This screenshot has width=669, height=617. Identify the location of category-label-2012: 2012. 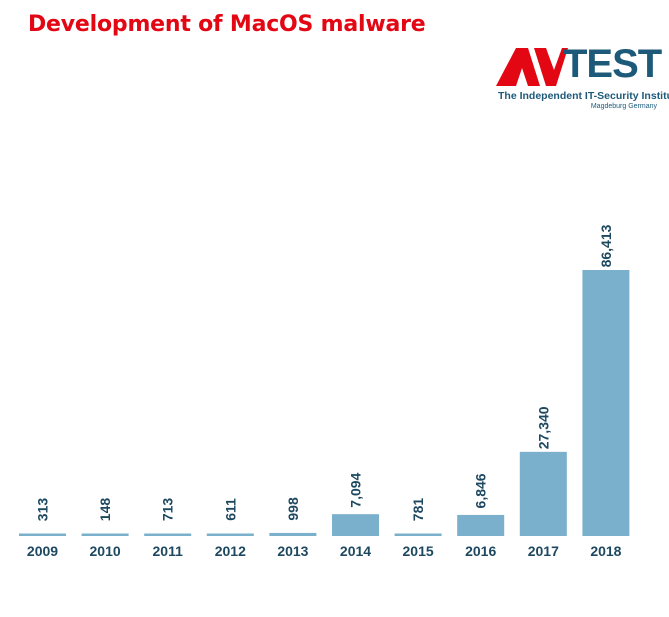
(230, 551).